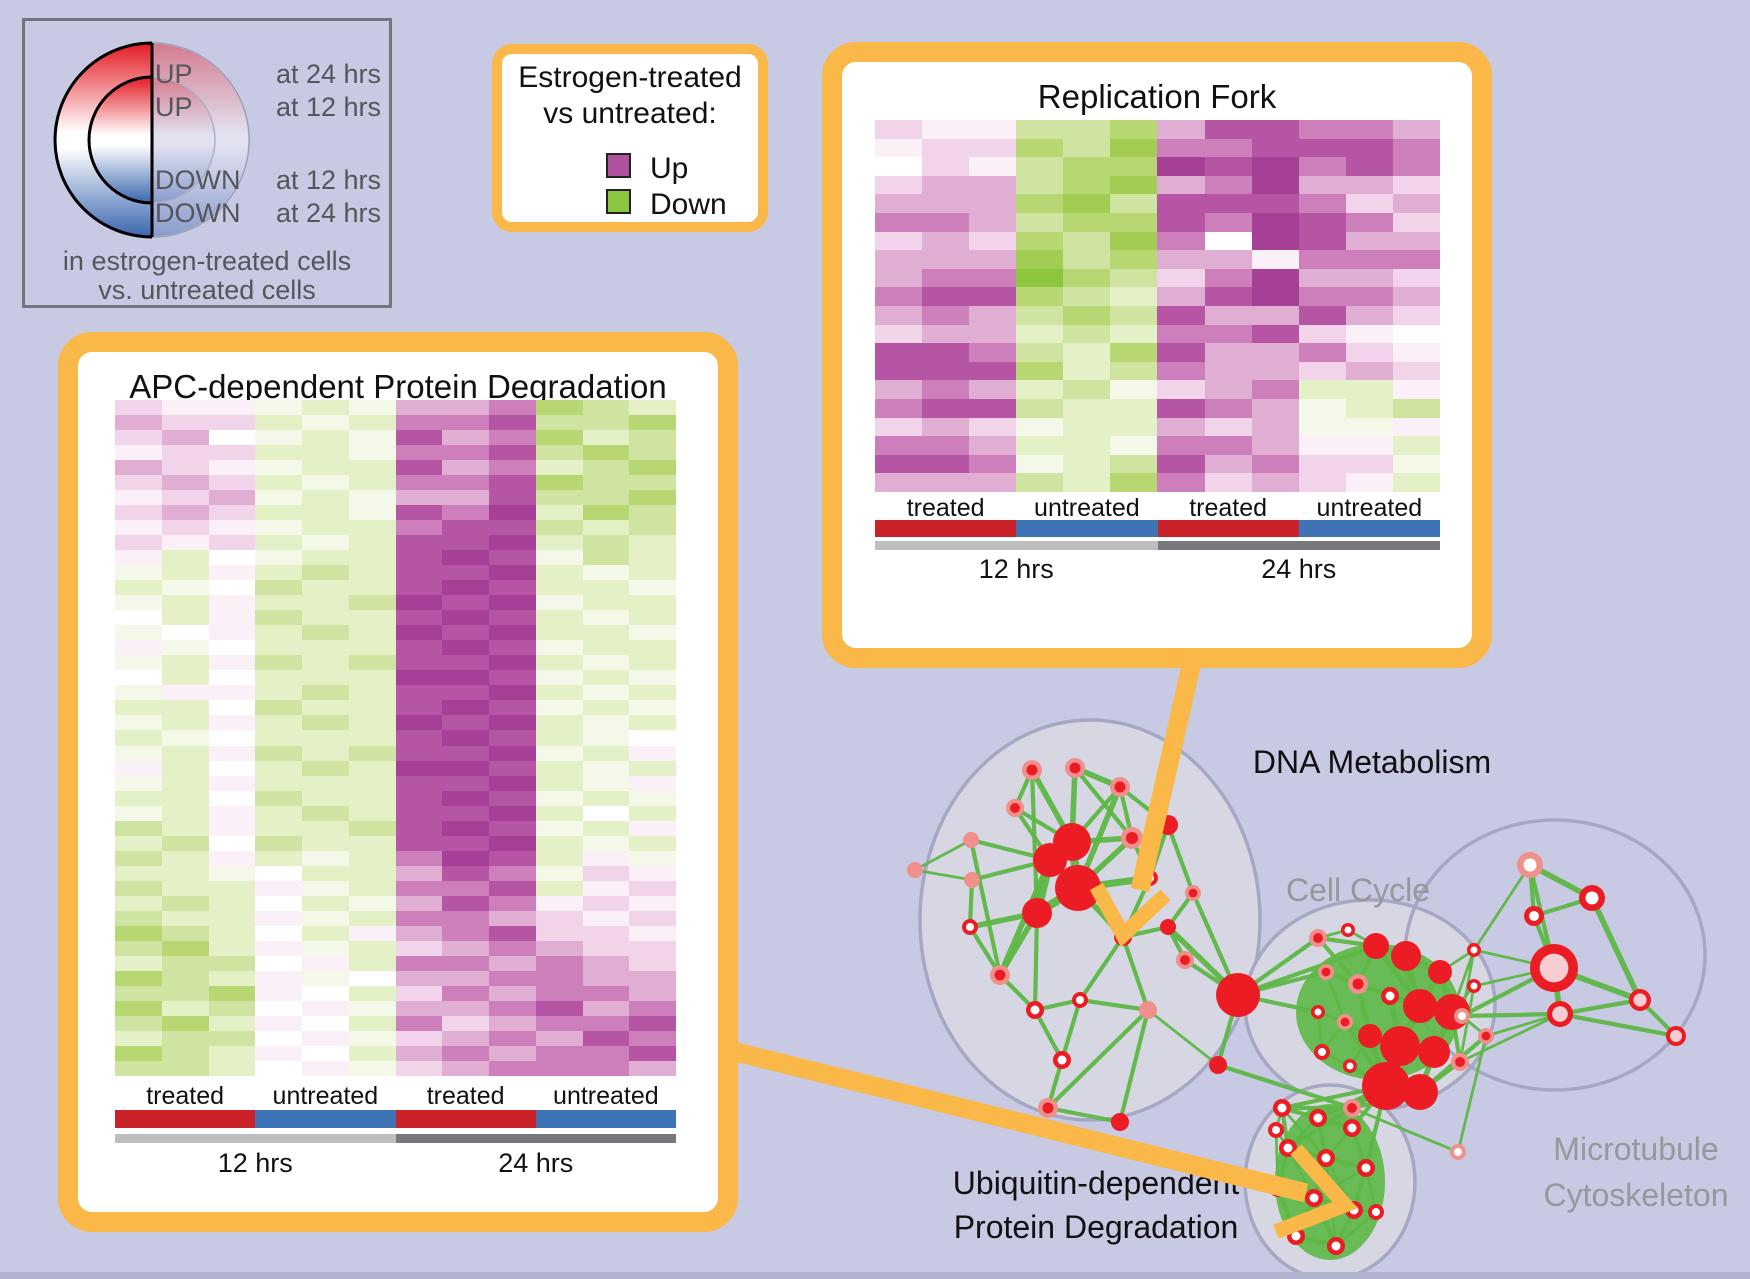 The image size is (1750, 1279). I want to click on time-bar-12-hrs, so click(255, 1138).